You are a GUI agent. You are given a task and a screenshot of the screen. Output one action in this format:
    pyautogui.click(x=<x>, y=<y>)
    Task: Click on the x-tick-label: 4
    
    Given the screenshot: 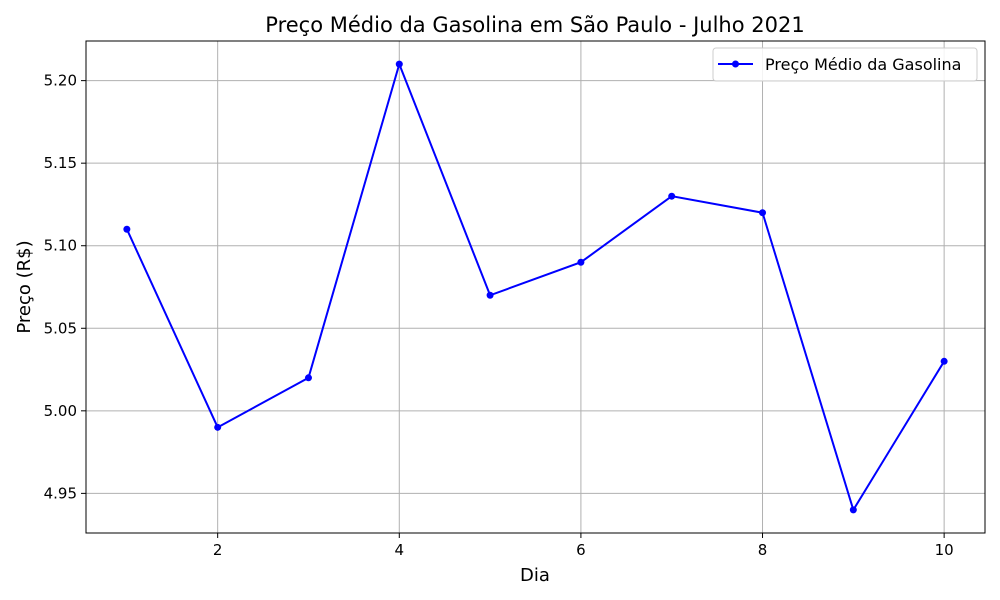 What is the action you would take?
    pyautogui.click(x=400, y=550)
    